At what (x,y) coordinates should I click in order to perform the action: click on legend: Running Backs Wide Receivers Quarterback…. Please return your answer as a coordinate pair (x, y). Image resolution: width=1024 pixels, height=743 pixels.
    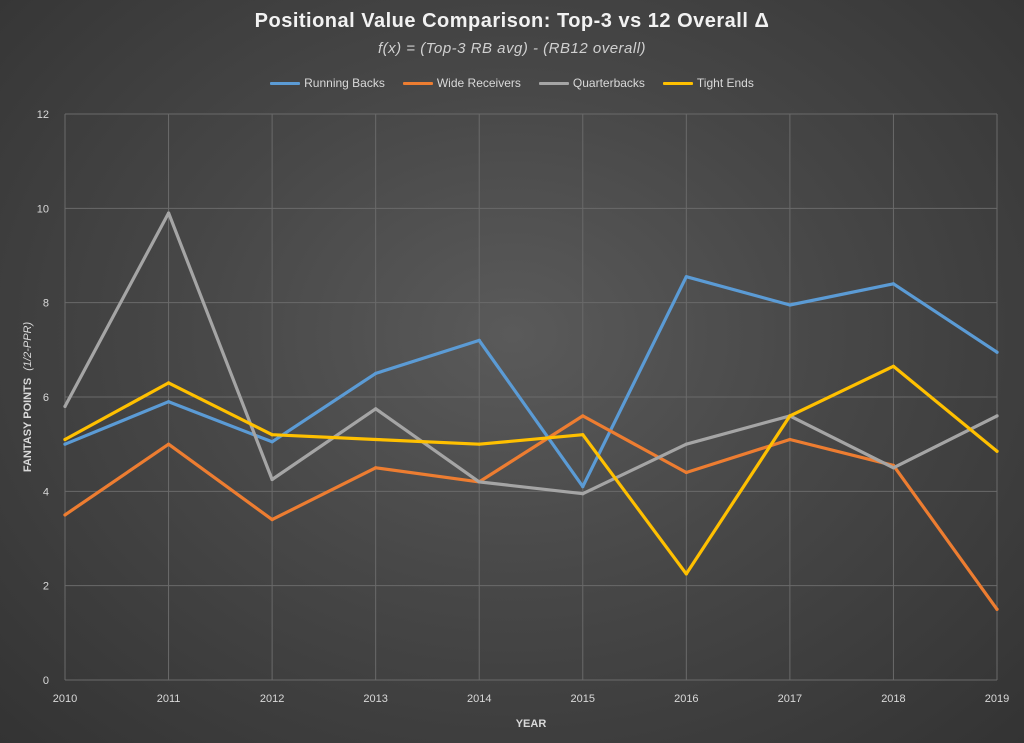
    Looking at the image, I should click on (512, 83).